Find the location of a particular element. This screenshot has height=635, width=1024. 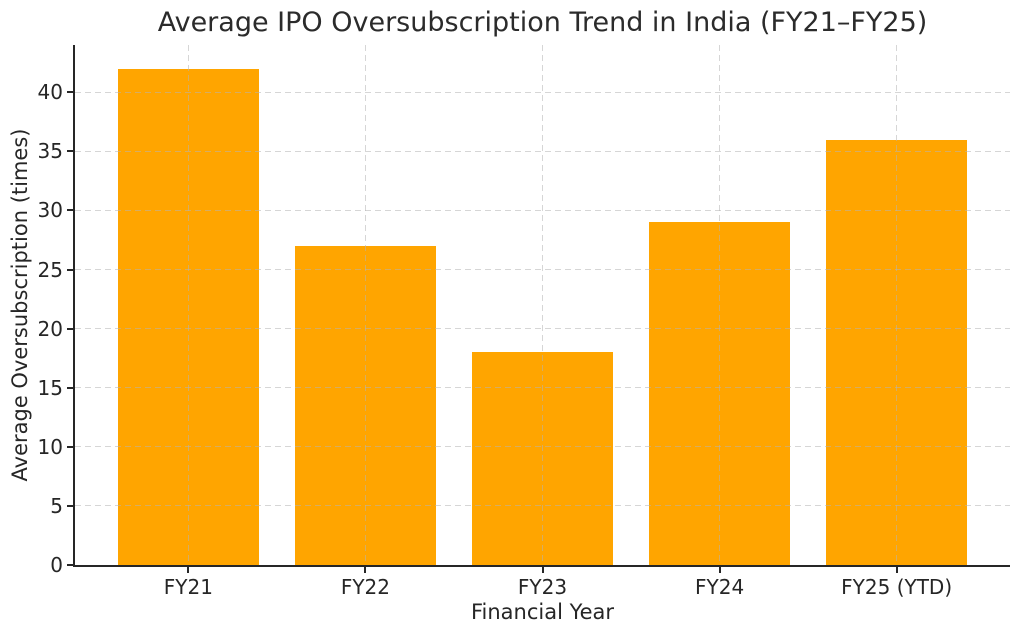

x-tick-label: FY25 (YTD) is located at coordinates (897, 587).